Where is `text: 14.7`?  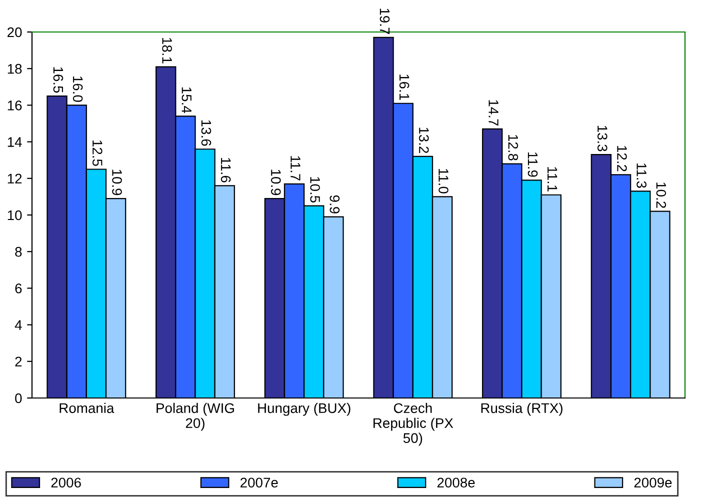 text: 14.7 is located at coordinates (493, 113).